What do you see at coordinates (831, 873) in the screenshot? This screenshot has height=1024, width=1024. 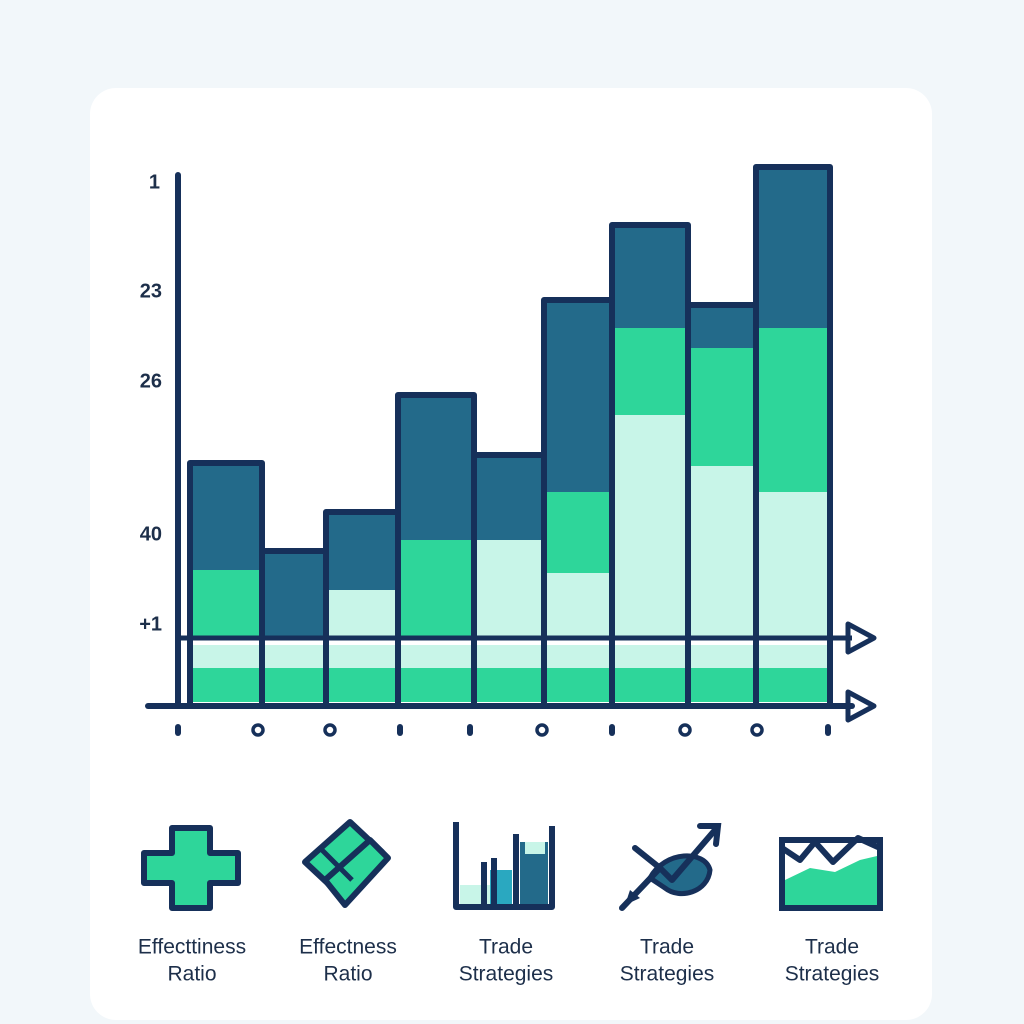 I see `area-icon` at bounding box center [831, 873].